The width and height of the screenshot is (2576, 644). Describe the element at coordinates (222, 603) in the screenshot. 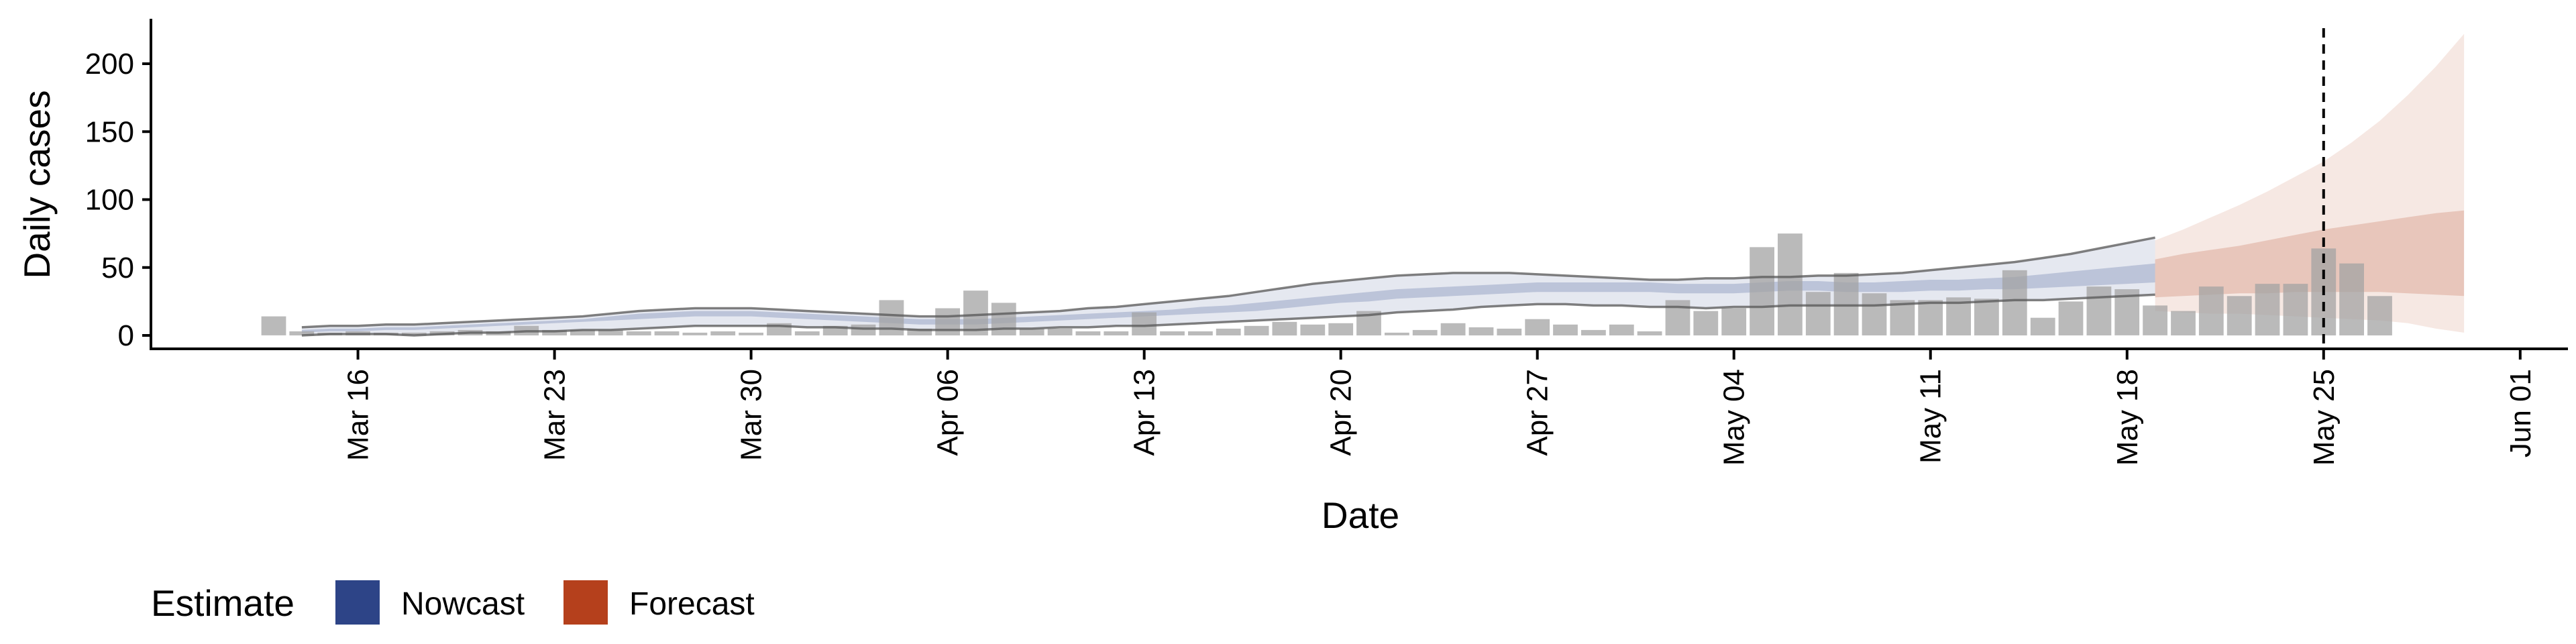

I see `legend-title: Estimate` at that location.